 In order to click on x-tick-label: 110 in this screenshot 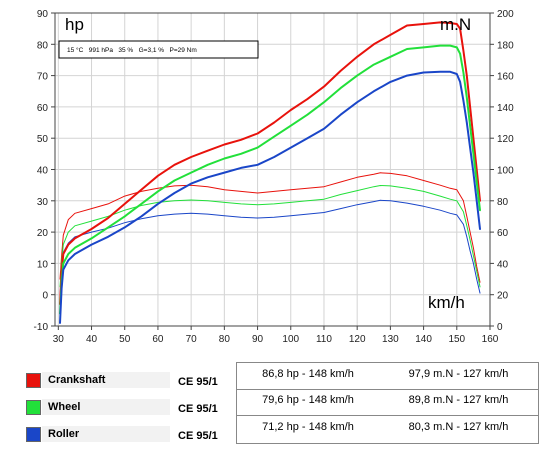, I will do `click(324, 339)`.